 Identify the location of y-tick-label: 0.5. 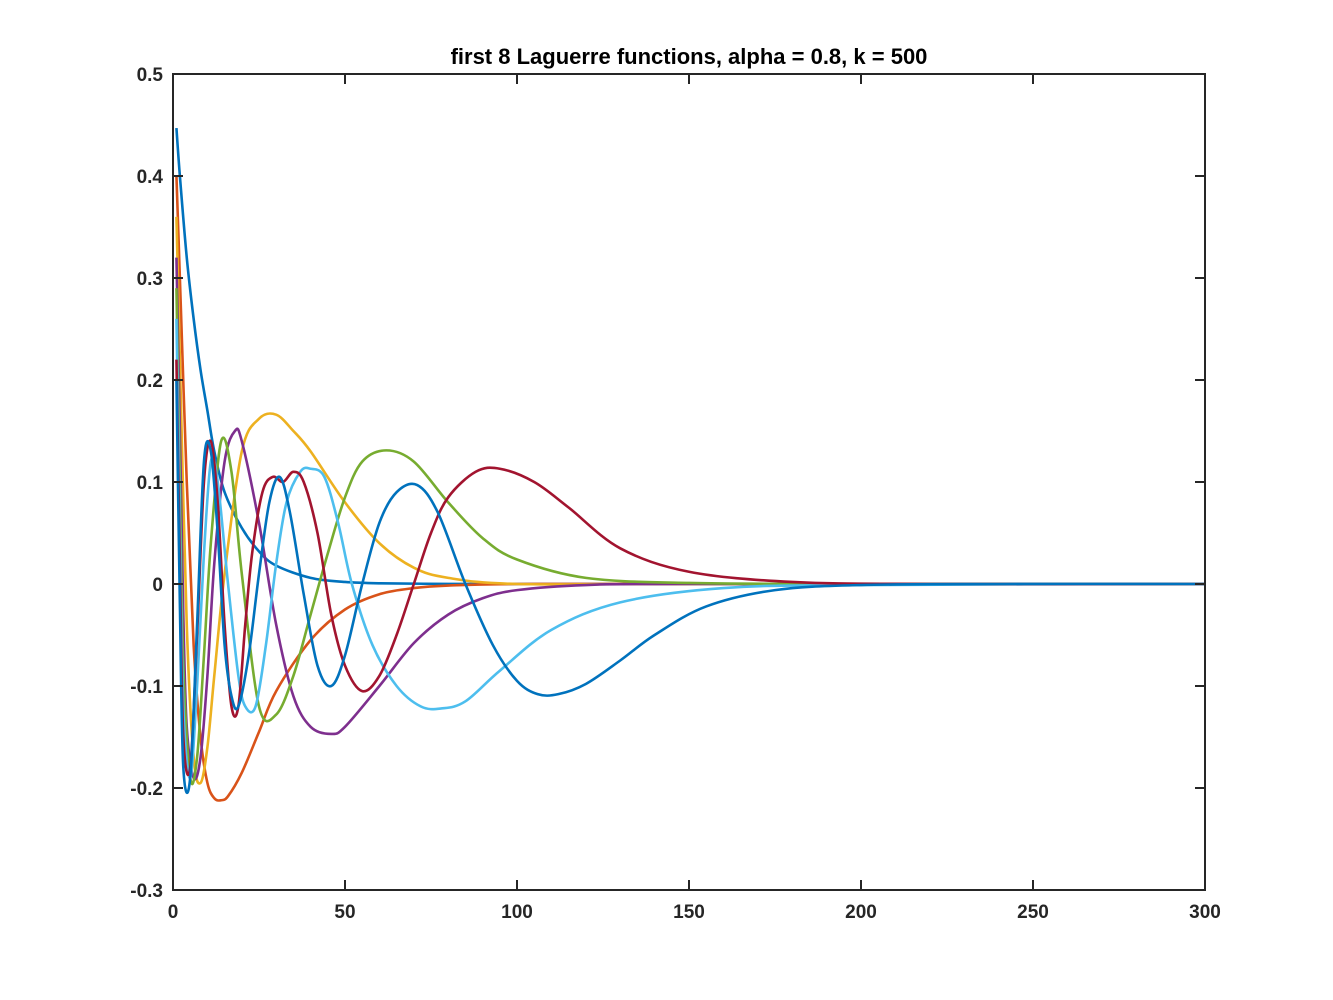
(150, 75).